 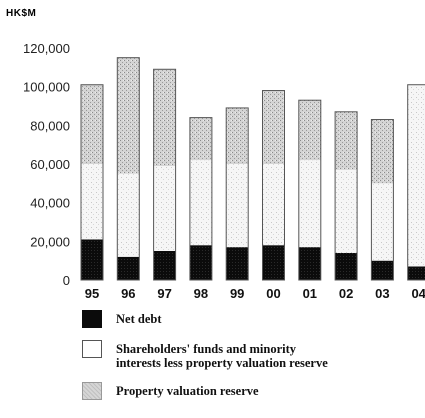 I want to click on legend-label-shareholders-funds-line1: Shareholders' funds and minority, so click(x=206, y=349).